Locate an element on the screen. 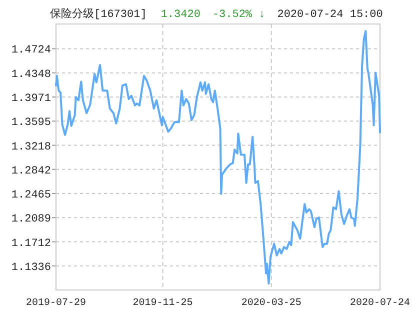  y-tick-label: 1.2089 is located at coordinates (31, 220).